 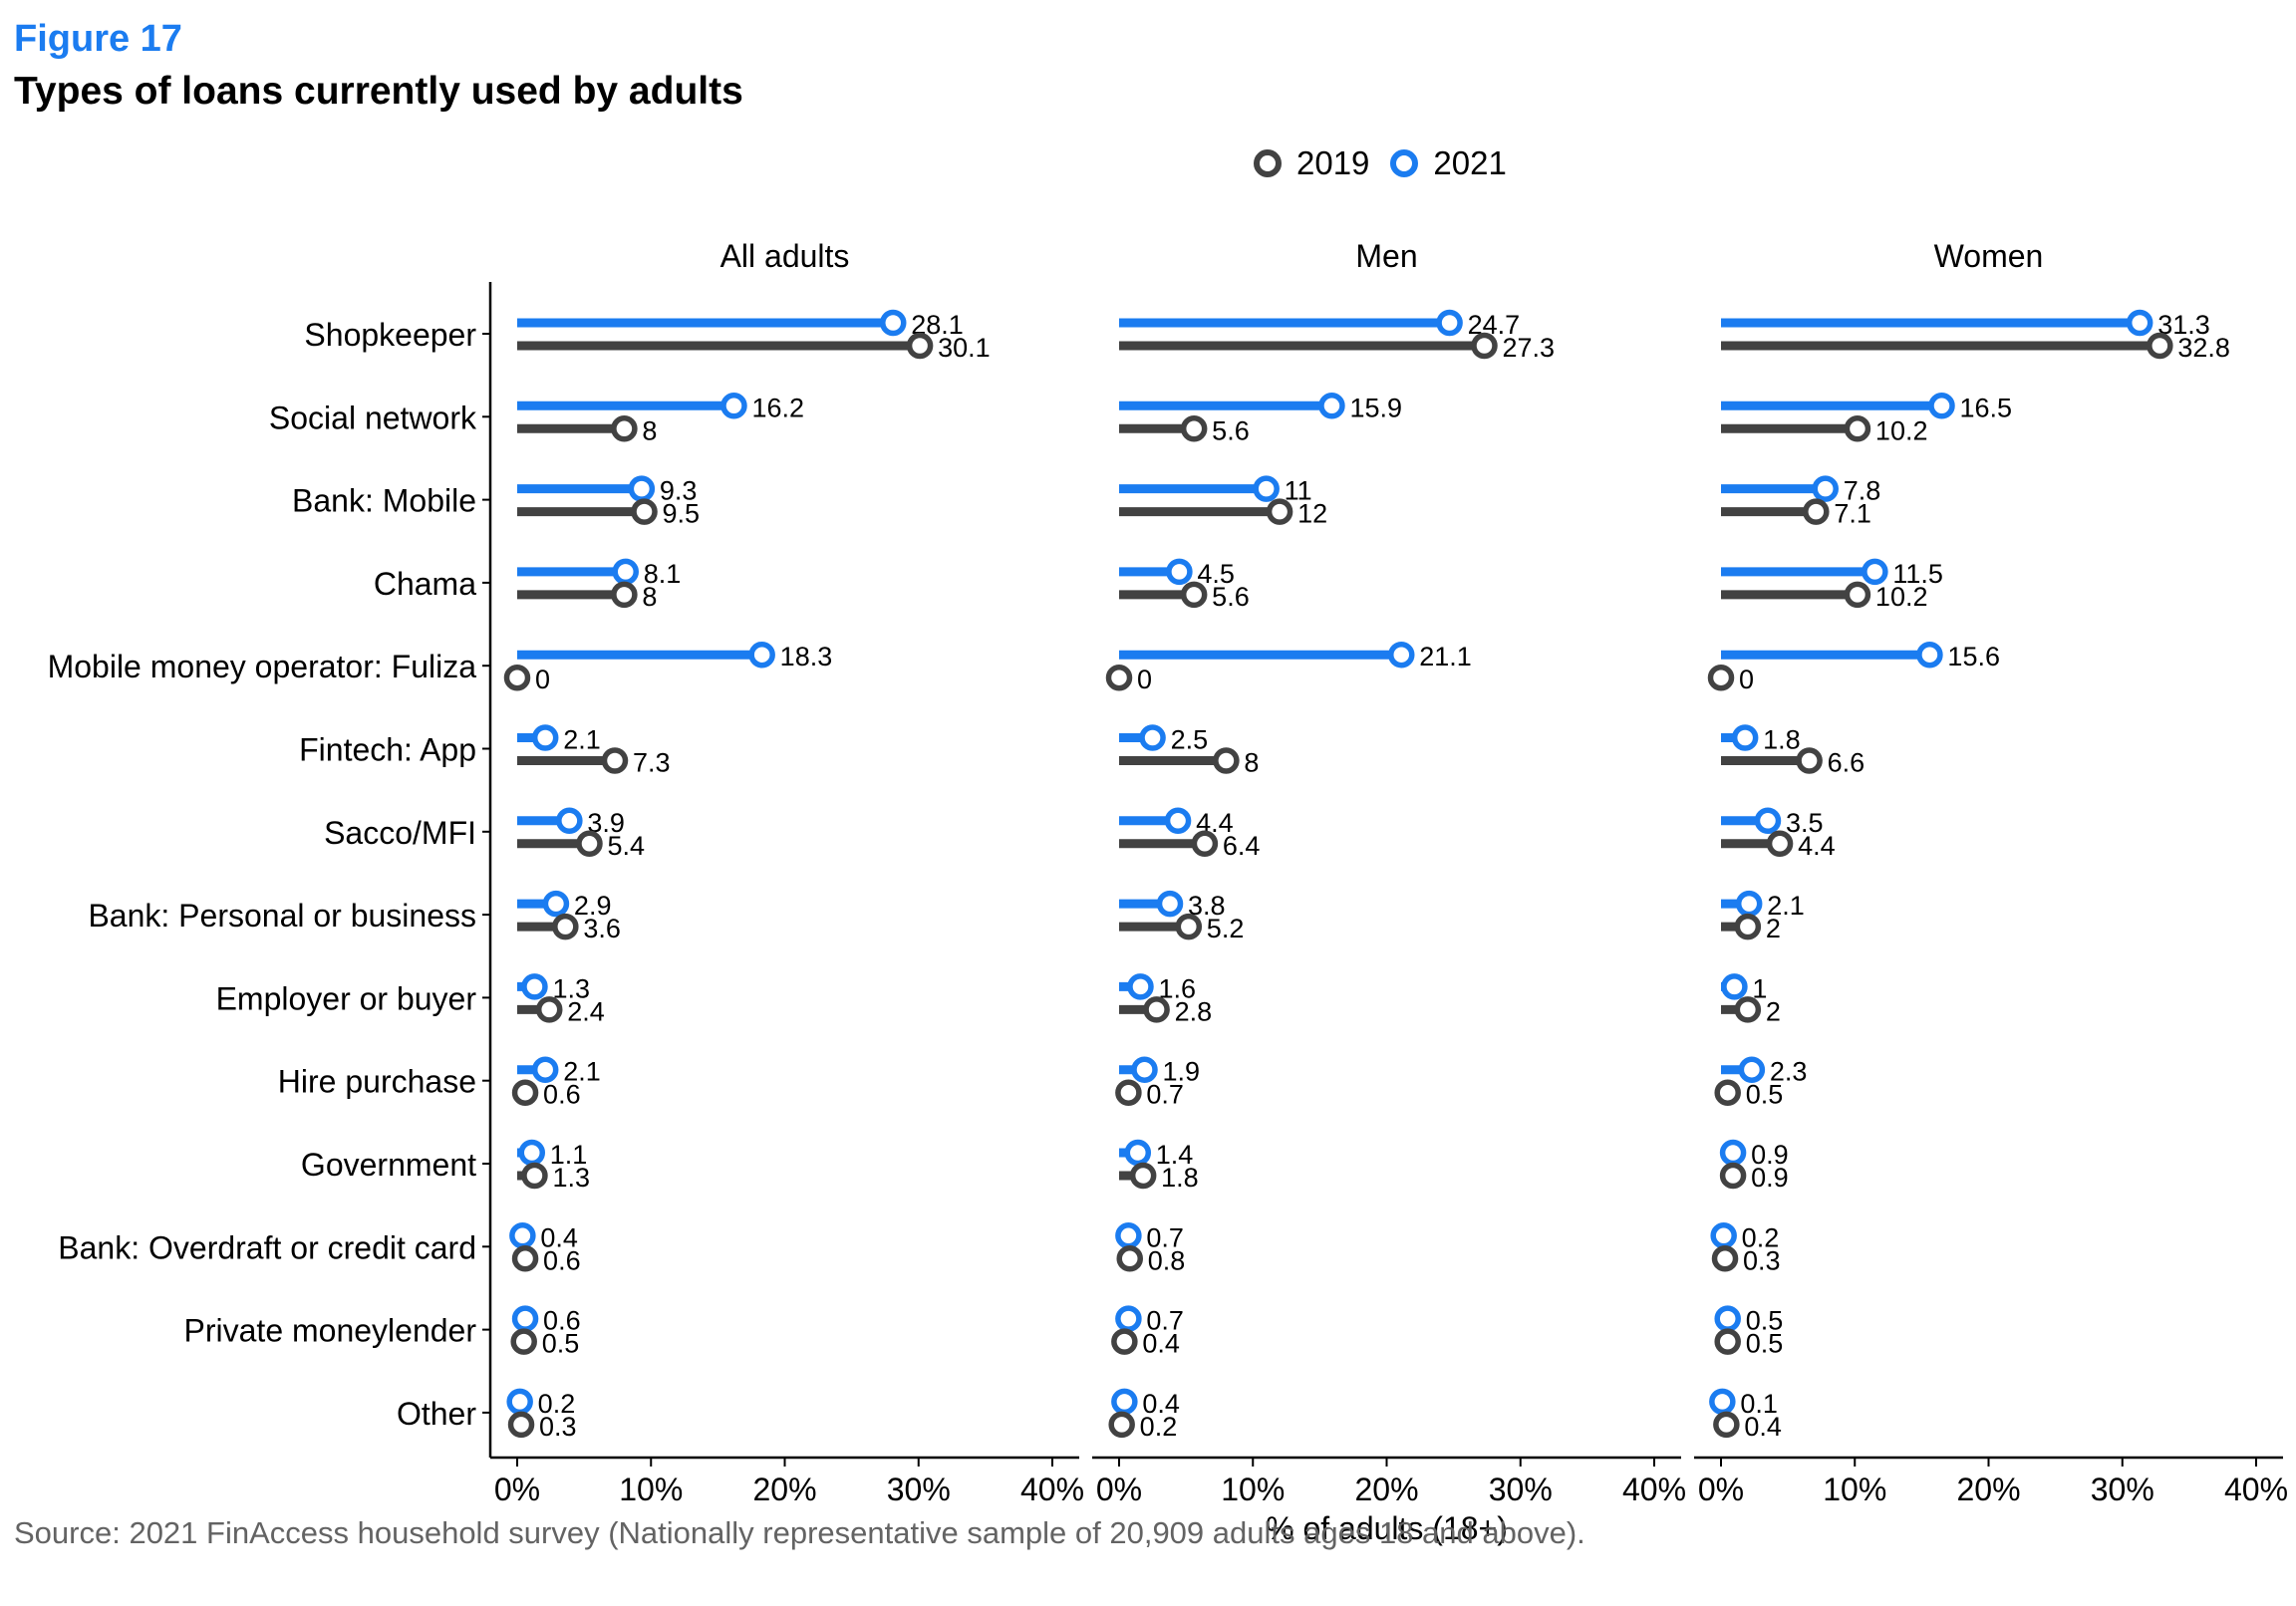 What do you see at coordinates (1770, 1155) in the screenshot?
I see `data-label-2021: 0.9` at bounding box center [1770, 1155].